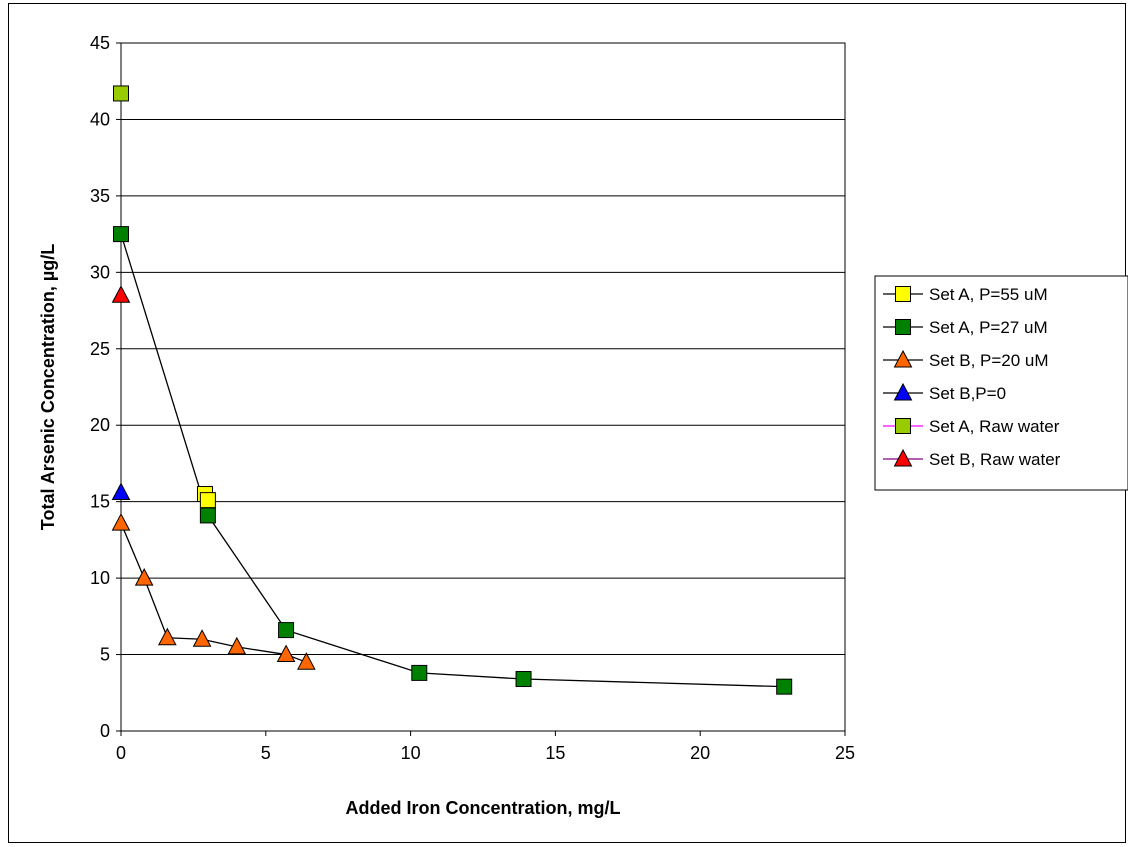 The width and height of the screenshot is (1128, 847). Describe the element at coordinates (105, 731) in the screenshot. I see `y-tick-label: 0` at that location.